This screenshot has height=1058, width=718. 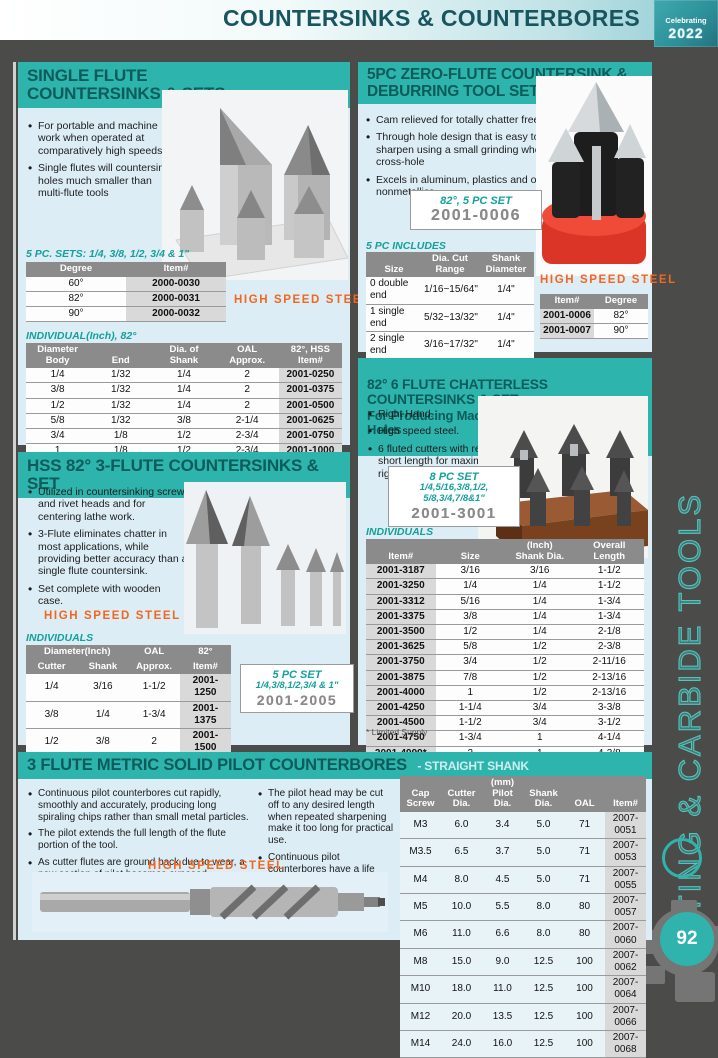 I want to click on set-box-sizes-1: 1/4,5/16,3/8,1/2,, so click(x=454, y=487).